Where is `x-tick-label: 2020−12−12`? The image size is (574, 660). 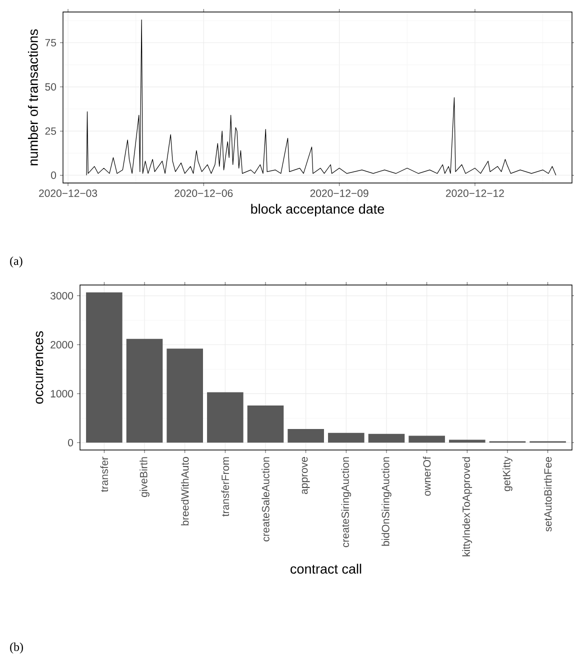
x-tick-label: 2020−12−12 is located at coordinates (475, 193).